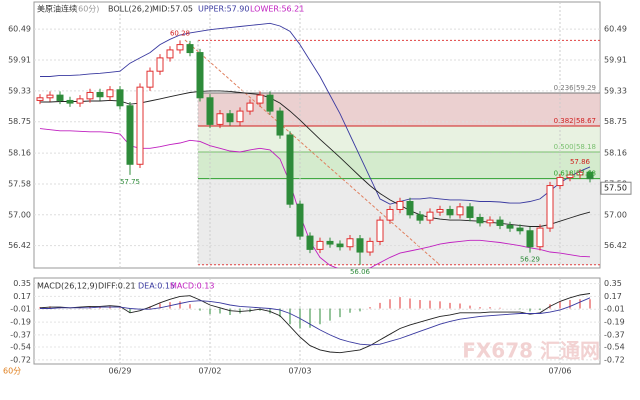 This screenshot has width=640, height=400. I want to click on y-tick-label-right: 59.33, so click(615, 90).